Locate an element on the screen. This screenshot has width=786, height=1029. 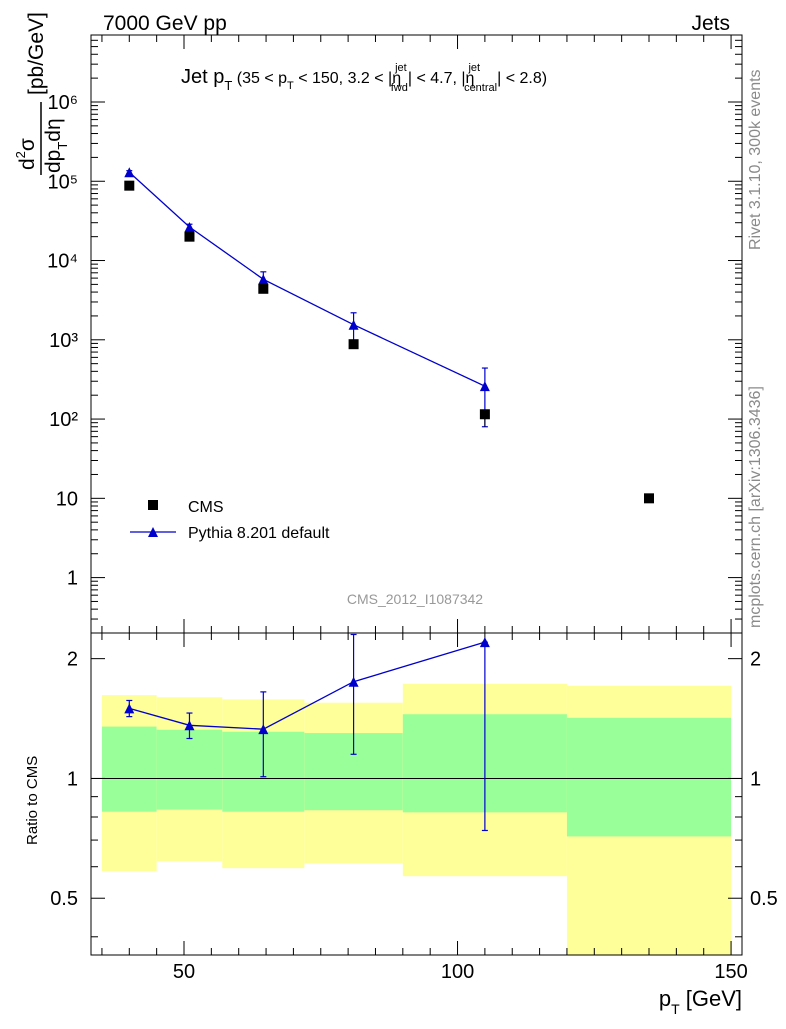
ratio-data-layer is located at coordinates (307, 732).